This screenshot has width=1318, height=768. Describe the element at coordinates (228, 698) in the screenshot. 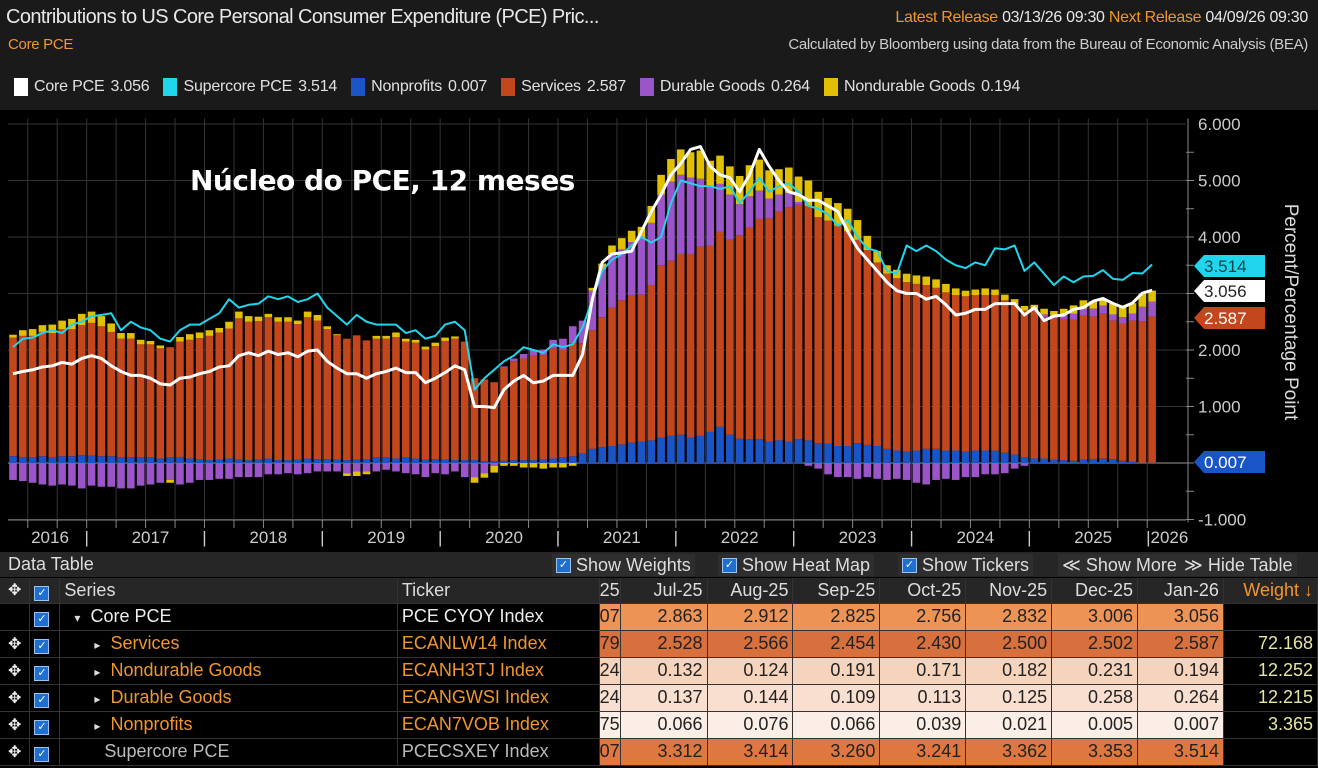

I see `series-cell: ▸ Durable Goods` at that location.